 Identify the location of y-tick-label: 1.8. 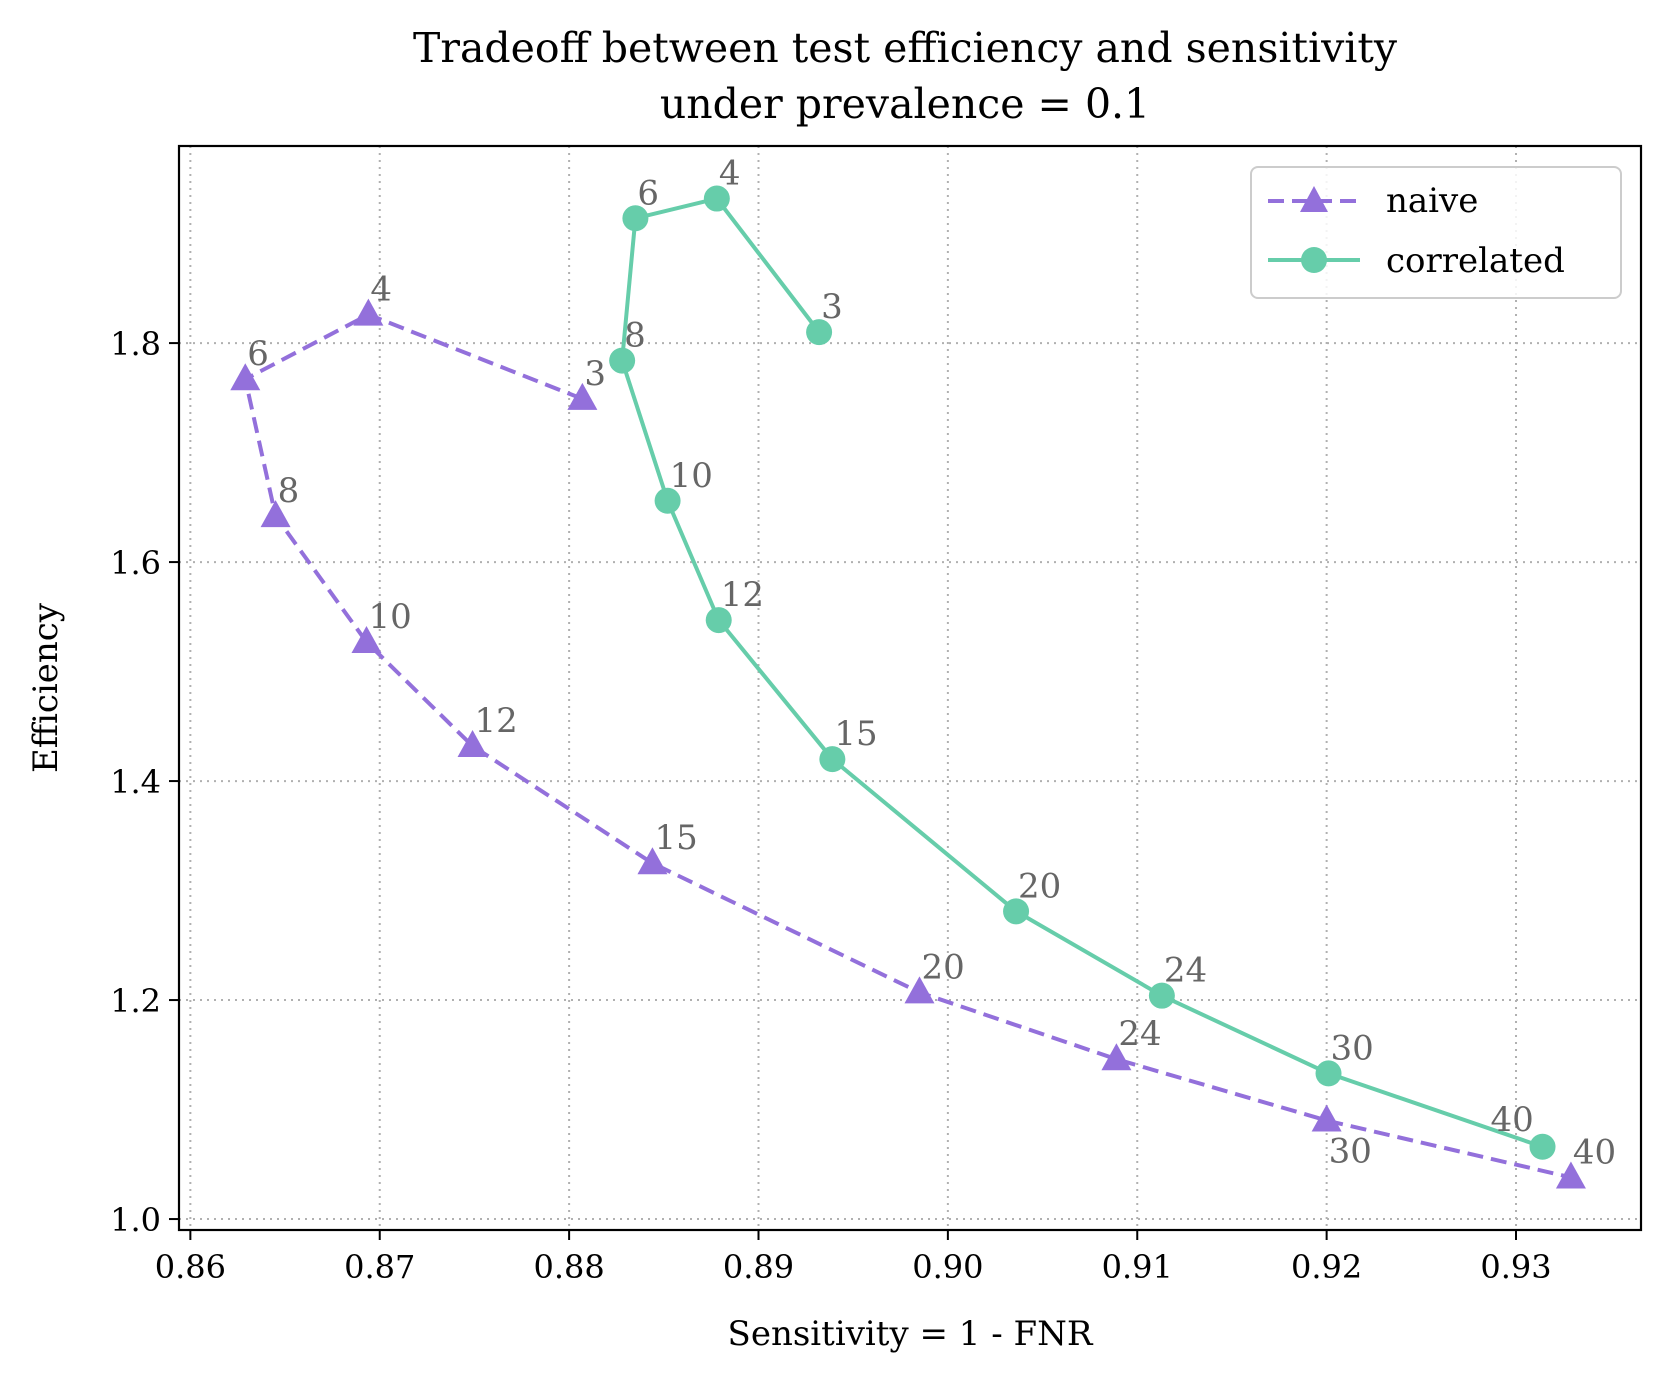
(135, 344).